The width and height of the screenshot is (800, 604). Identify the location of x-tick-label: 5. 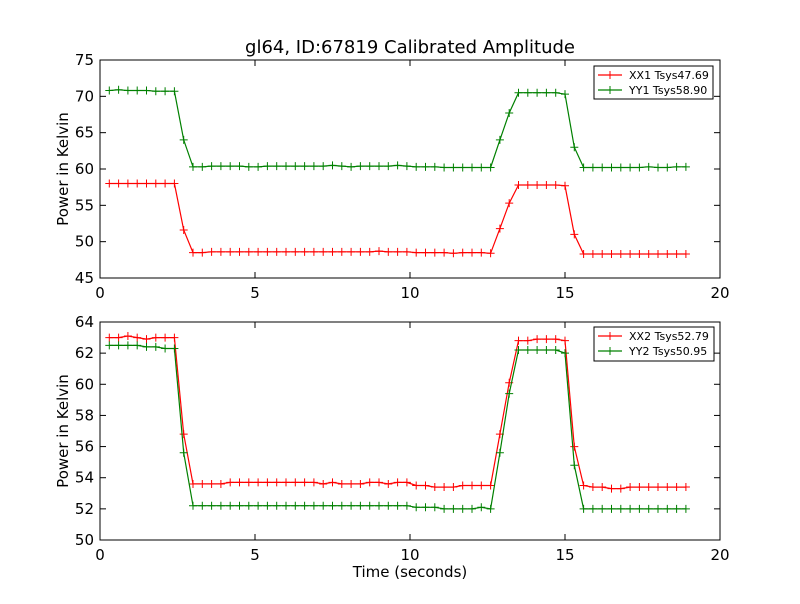
(255, 555).